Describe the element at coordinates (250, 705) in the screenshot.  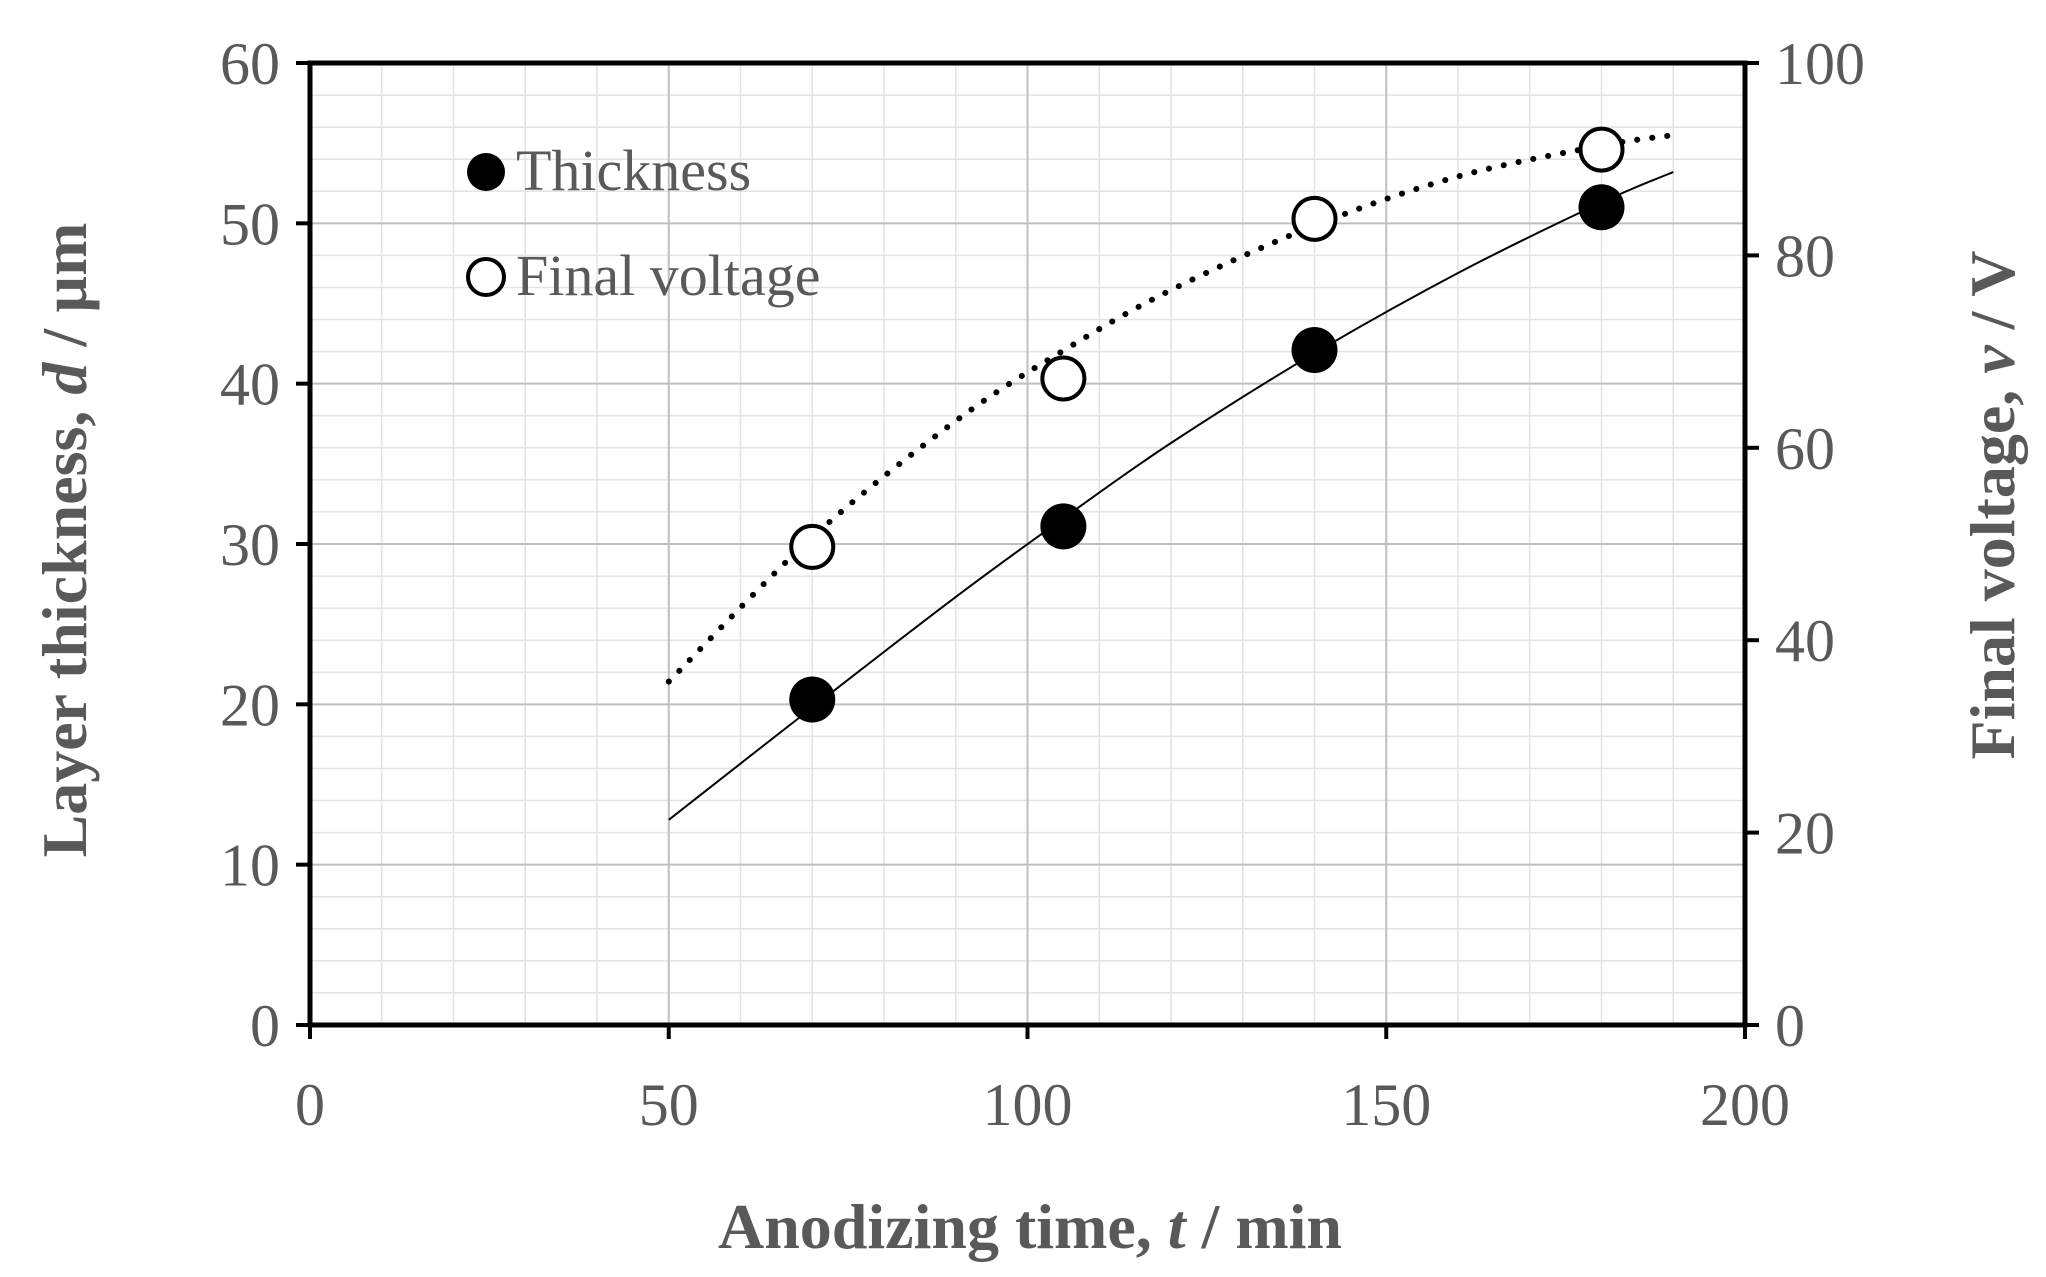
I see `y-left-tick-label: 20` at that location.